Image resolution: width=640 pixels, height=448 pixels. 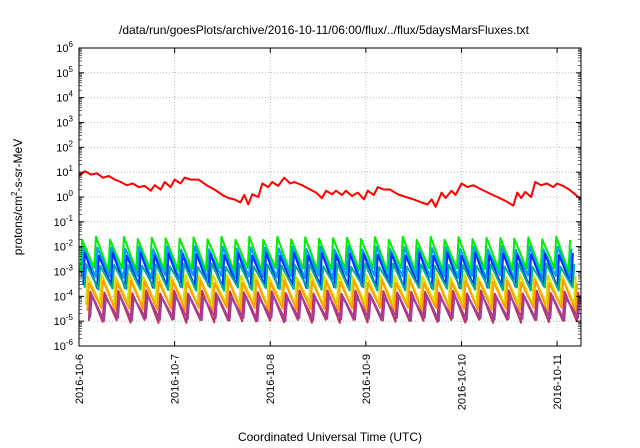 I want to click on x-tick-label: 2016-10-10, so click(x=462, y=382).